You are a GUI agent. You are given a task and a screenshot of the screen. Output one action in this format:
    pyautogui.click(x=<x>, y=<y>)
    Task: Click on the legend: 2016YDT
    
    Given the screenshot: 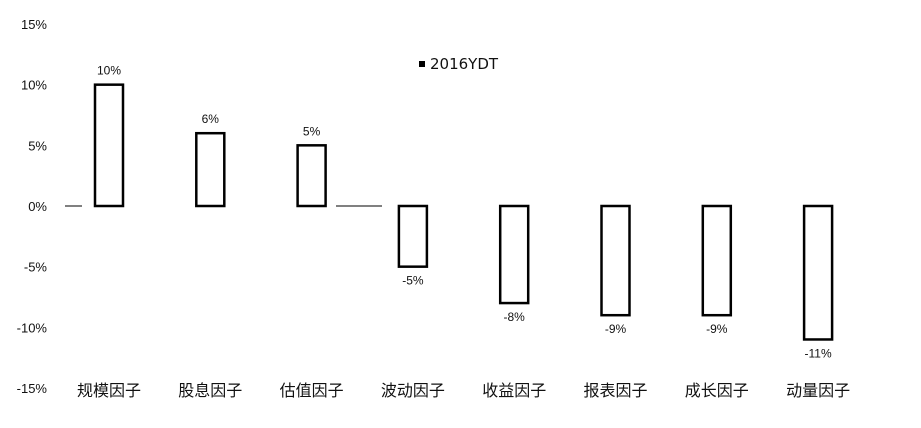 What is the action you would take?
    pyautogui.click(x=459, y=64)
    